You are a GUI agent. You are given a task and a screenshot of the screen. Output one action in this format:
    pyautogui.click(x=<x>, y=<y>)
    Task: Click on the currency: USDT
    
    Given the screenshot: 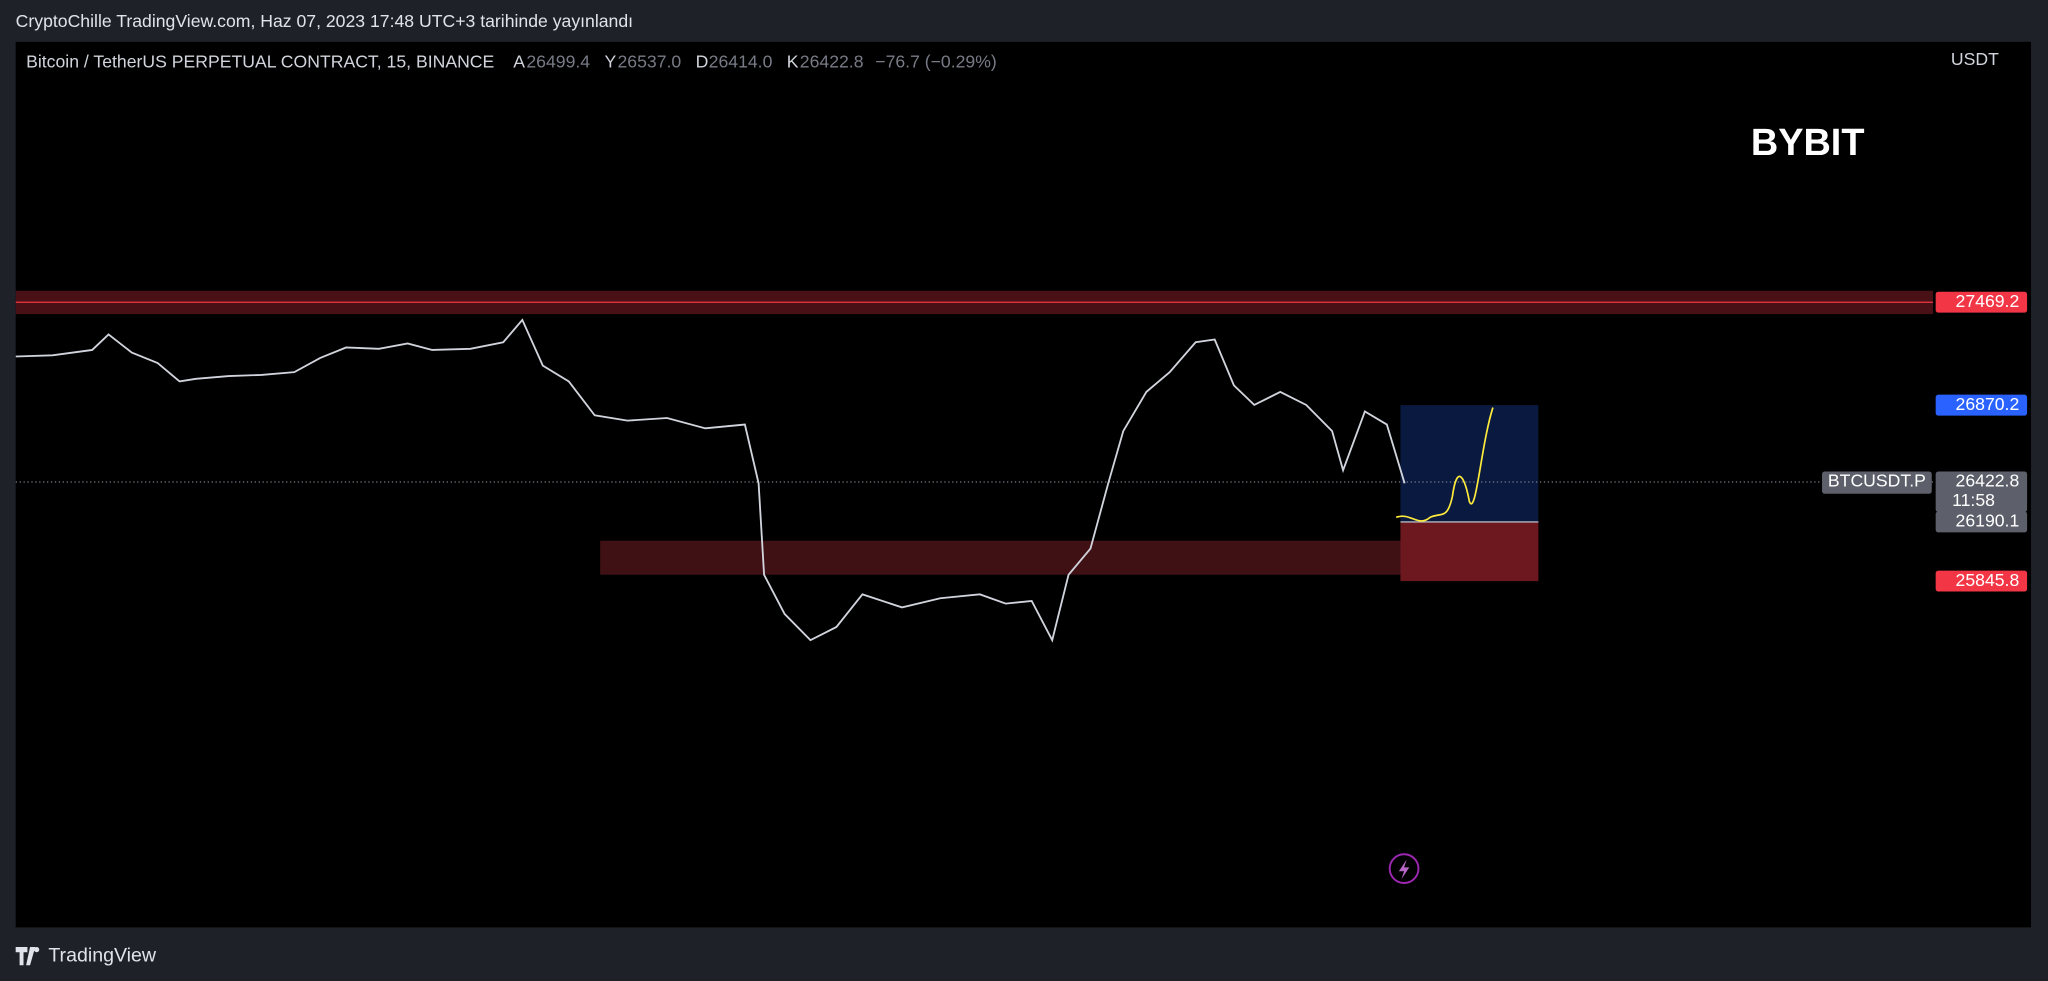 What is the action you would take?
    pyautogui.click(x=1975, y=59)
    